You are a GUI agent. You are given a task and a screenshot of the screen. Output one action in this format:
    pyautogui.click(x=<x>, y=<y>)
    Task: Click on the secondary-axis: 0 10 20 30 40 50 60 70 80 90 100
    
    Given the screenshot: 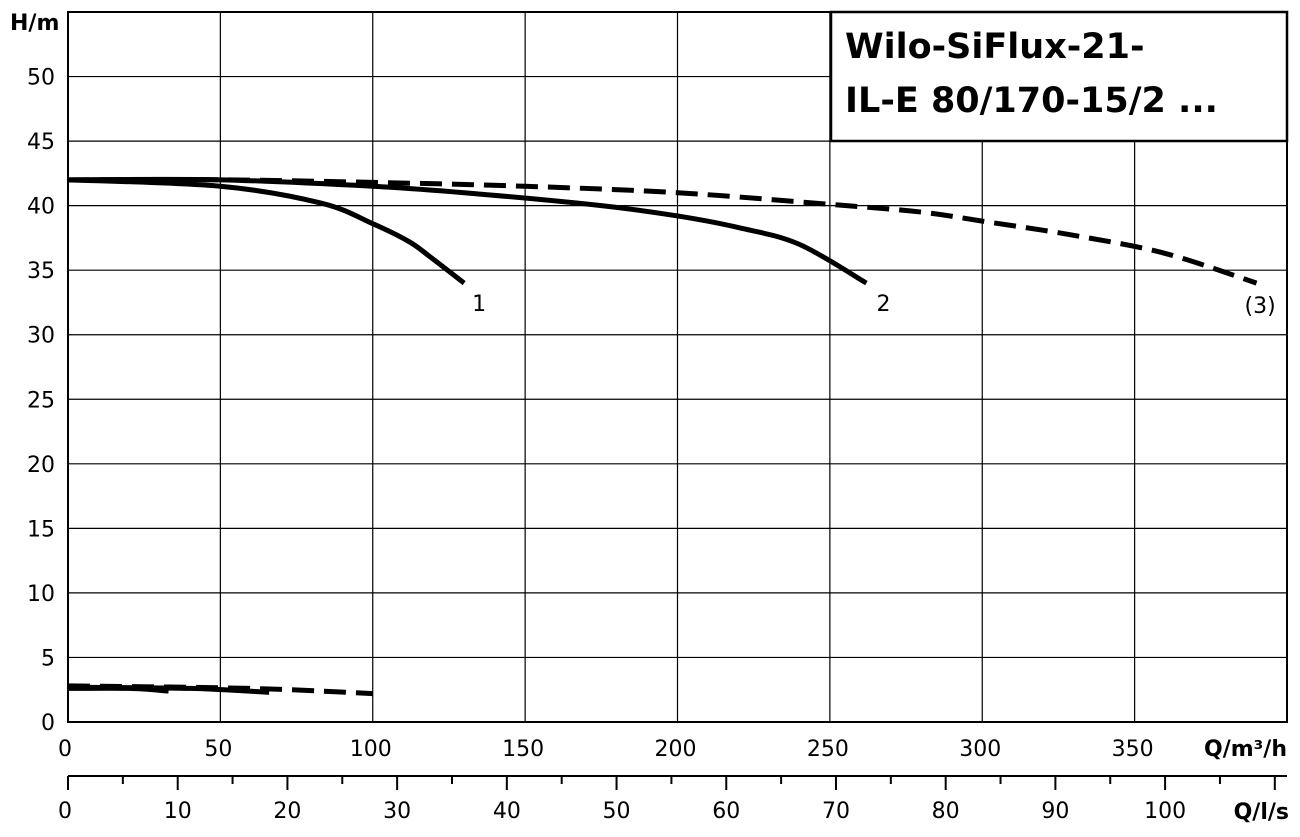 What is the action you would take?
    pyautogui.click(x=672, y=799)
    